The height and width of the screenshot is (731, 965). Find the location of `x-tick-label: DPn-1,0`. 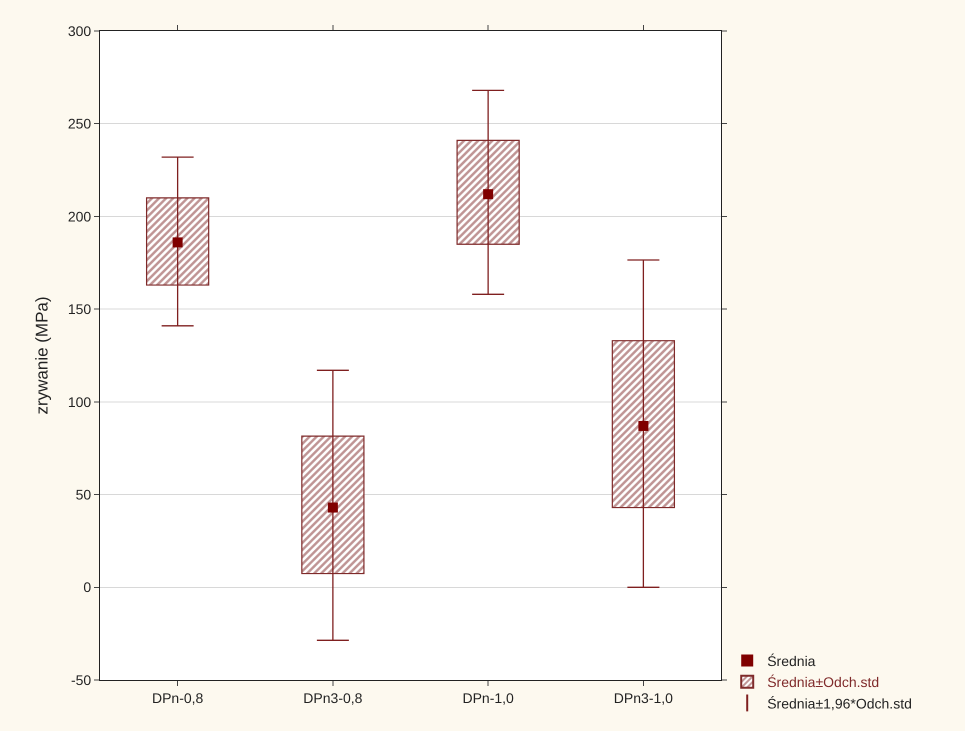

x-tick-label: DPn-1,0 is located at coordinates (488, 698).